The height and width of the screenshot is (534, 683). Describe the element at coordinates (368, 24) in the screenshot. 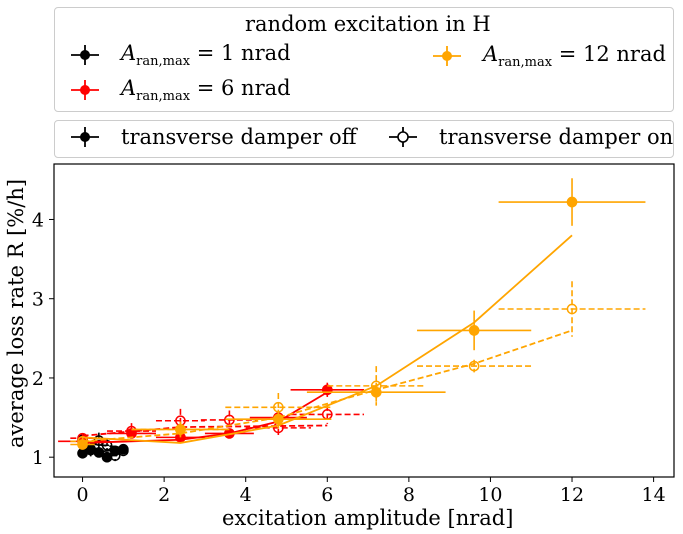

I see `legend-title: random excitation in H` at that location.